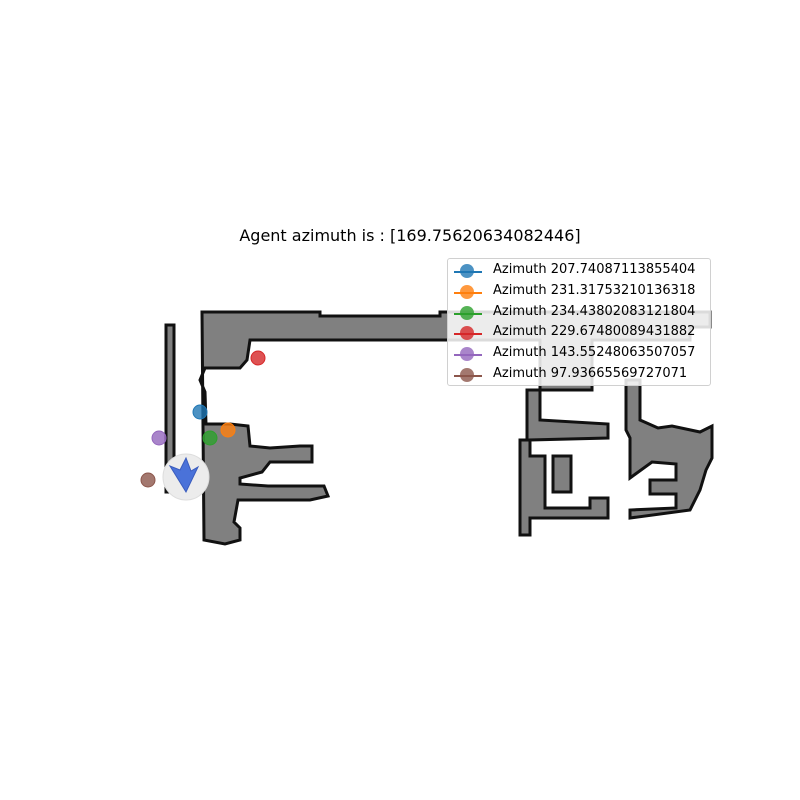 The image size is (800, 800). What do you see at coordinates (594, 332) in the screenshot?
I see `legend-label: Azimuth 229.67480089431882` at bounding box center [594, 332].